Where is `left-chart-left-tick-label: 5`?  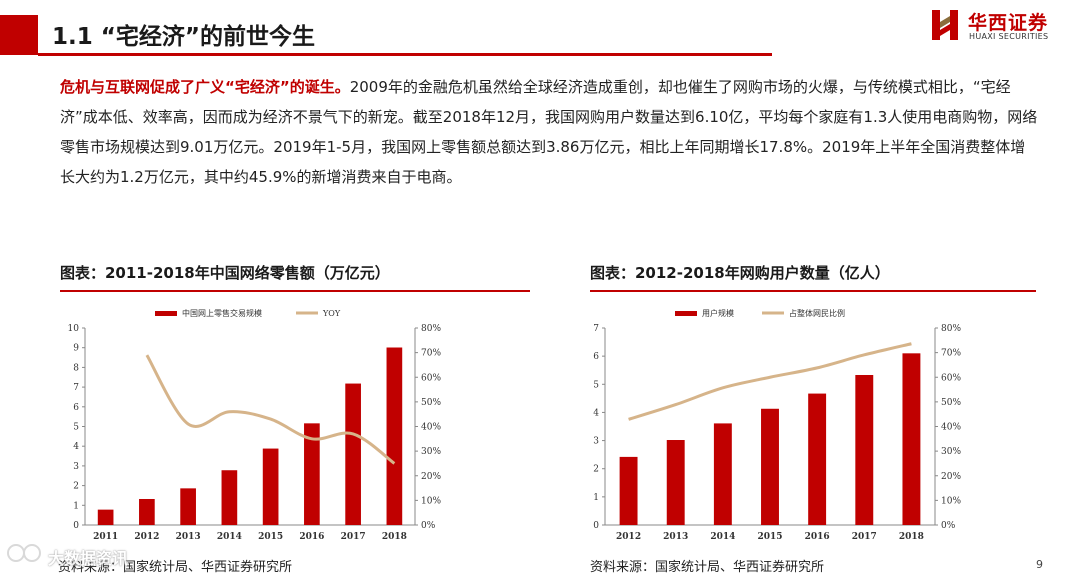
left-chart-left-tick-label: 5 is located at coordinates (76, 428).